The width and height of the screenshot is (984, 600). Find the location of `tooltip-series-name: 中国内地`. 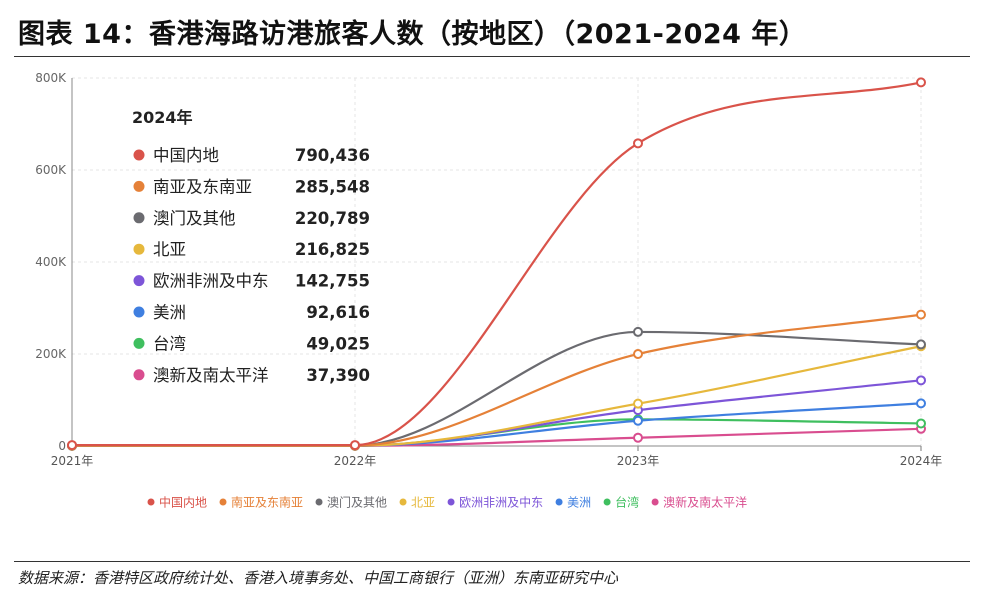

tooltip-series-name: 中国内地 is located at coordinates (186, 155).